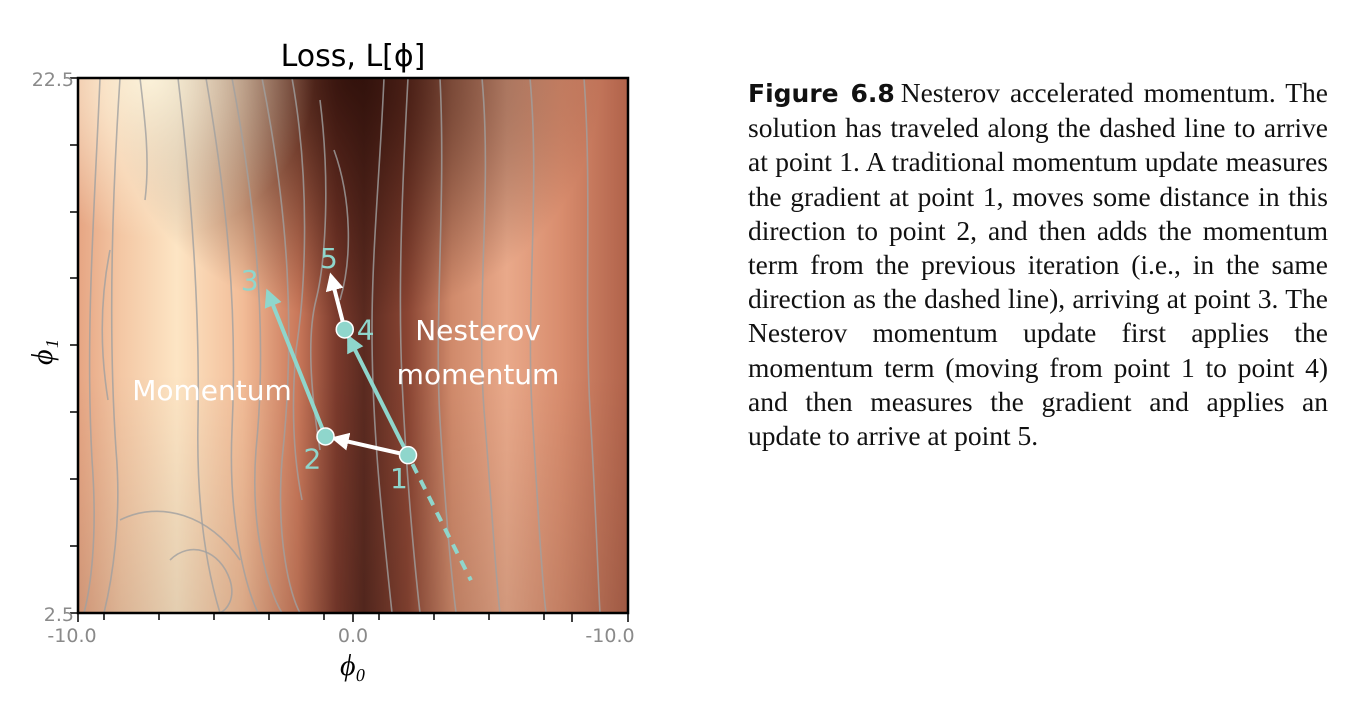 The width and height of the screenshot is (1366, 708). I want to click on point-2-marker, so click(325, 436).